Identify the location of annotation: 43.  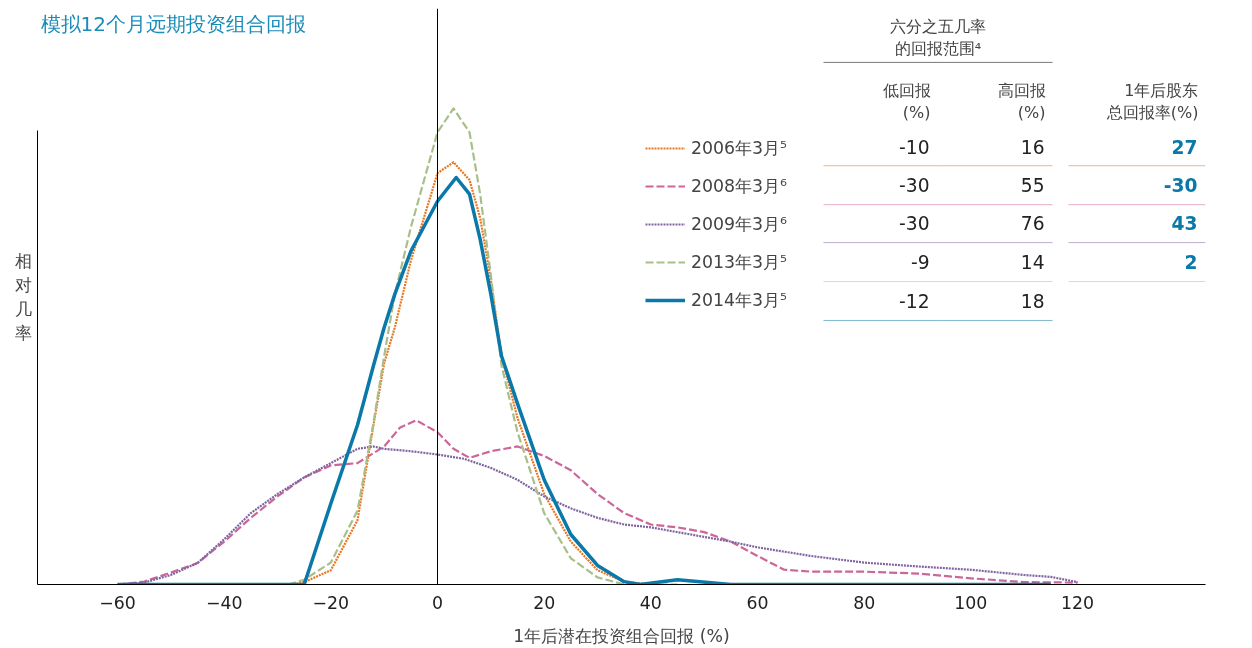
(1184, 224).